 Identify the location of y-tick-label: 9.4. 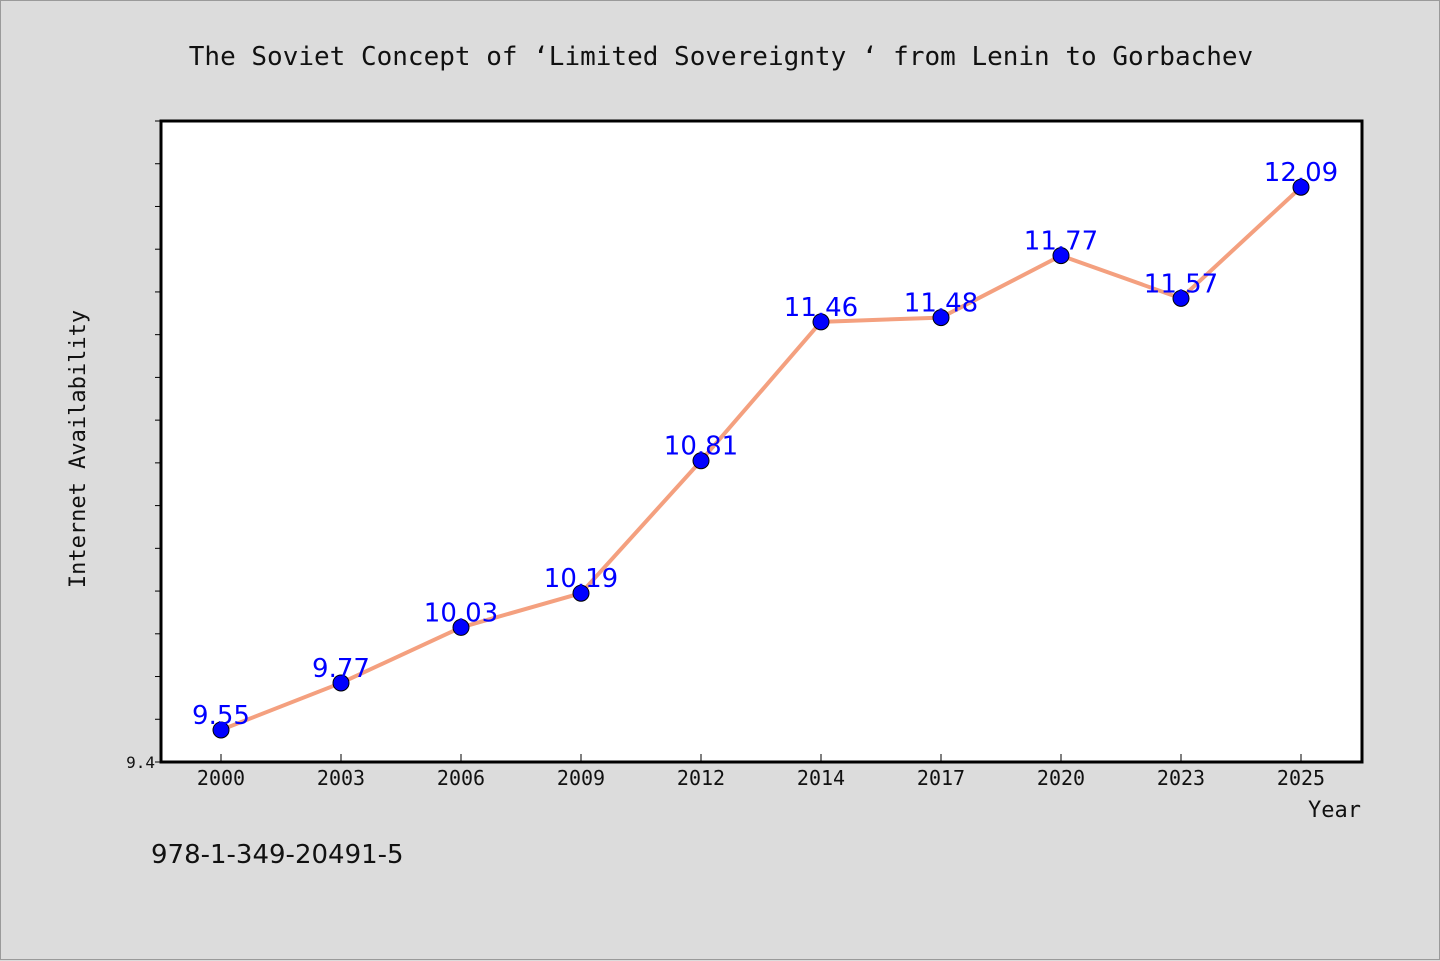
(140, 762).